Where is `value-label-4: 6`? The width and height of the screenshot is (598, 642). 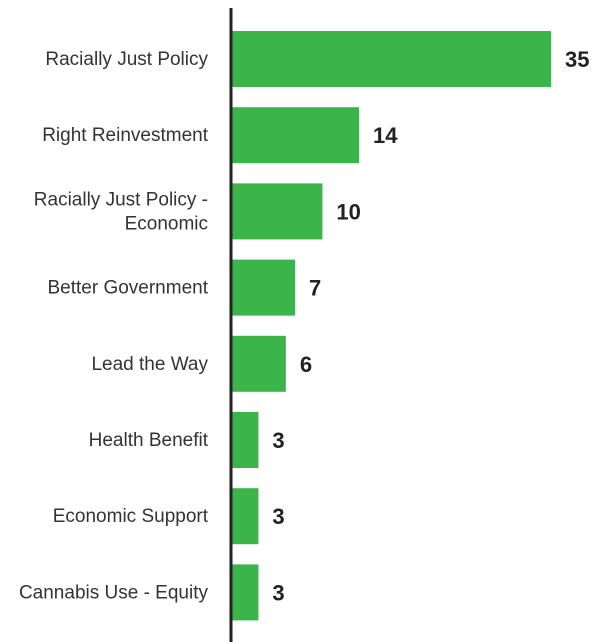
value-label-4: 6 is located at coordinates (306, 364).